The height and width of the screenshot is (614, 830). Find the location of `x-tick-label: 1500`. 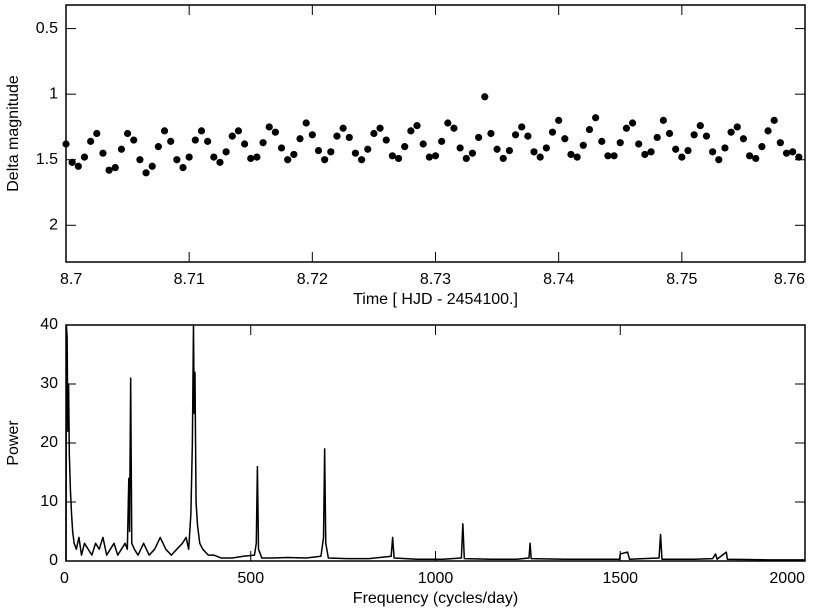

x-tick-label: 1500 is located at coordinates (620, 578).